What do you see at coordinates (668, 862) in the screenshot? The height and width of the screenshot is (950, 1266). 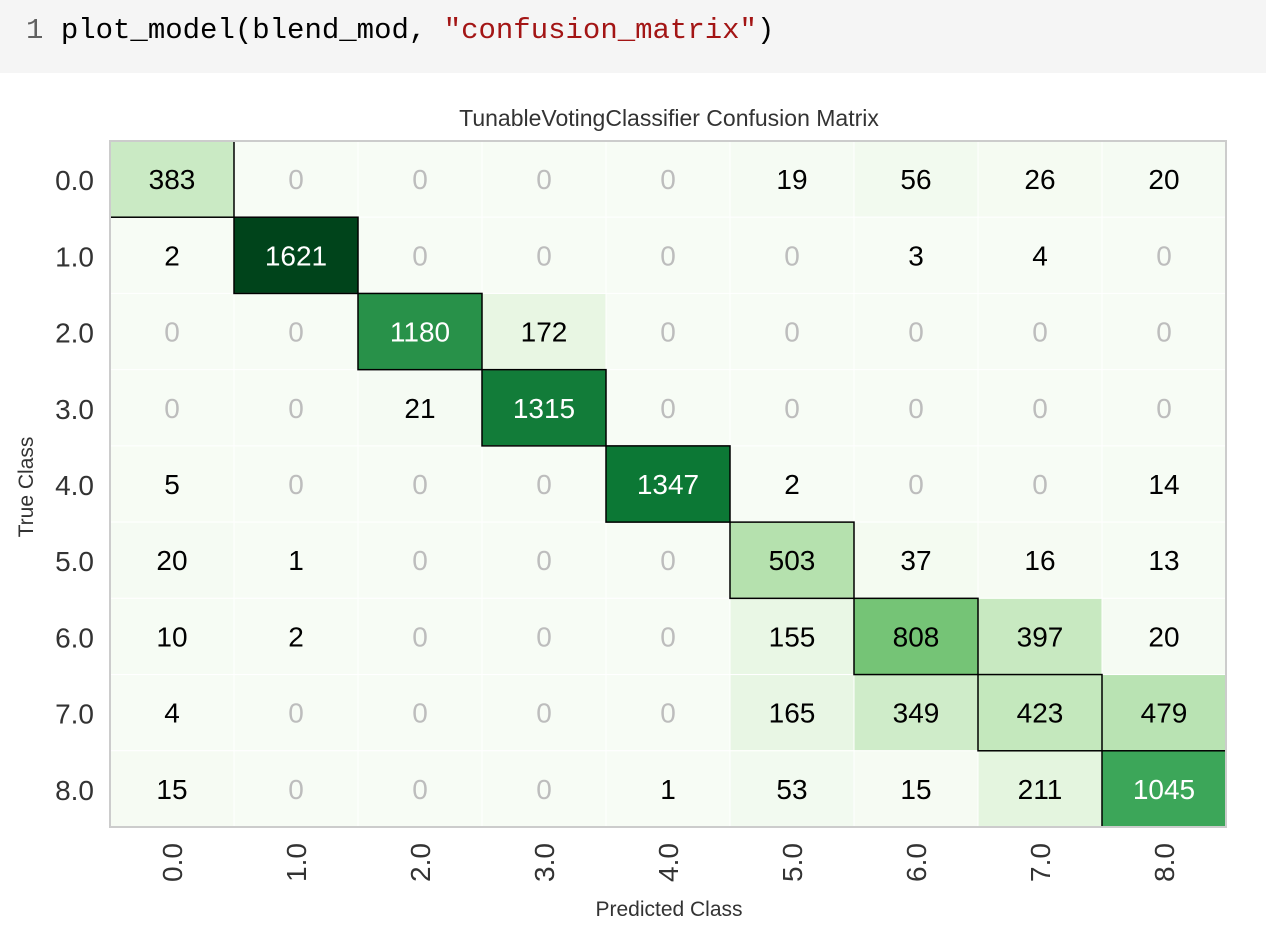 I see `x-tick-label: 4.0` at bounding box center [668, 862].